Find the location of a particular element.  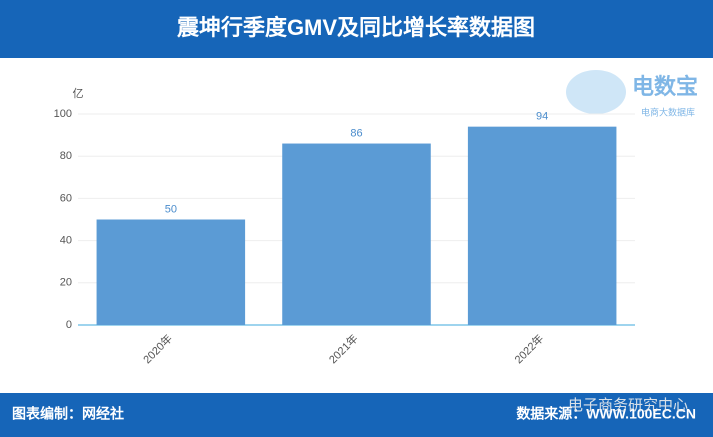

footer-left: 图表编制：网经社 is located at coordinates (68, 414).